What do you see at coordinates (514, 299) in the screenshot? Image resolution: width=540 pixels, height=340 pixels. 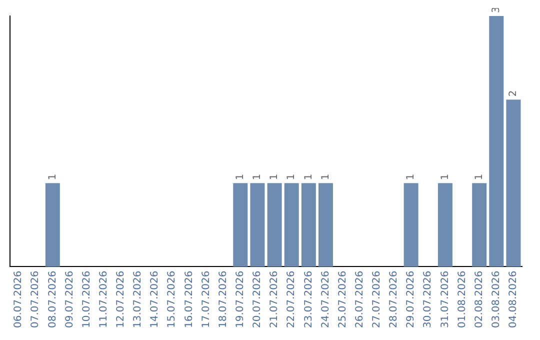 I see `x-tick-label: 04.08.2026` at bounding box center [514, 299].